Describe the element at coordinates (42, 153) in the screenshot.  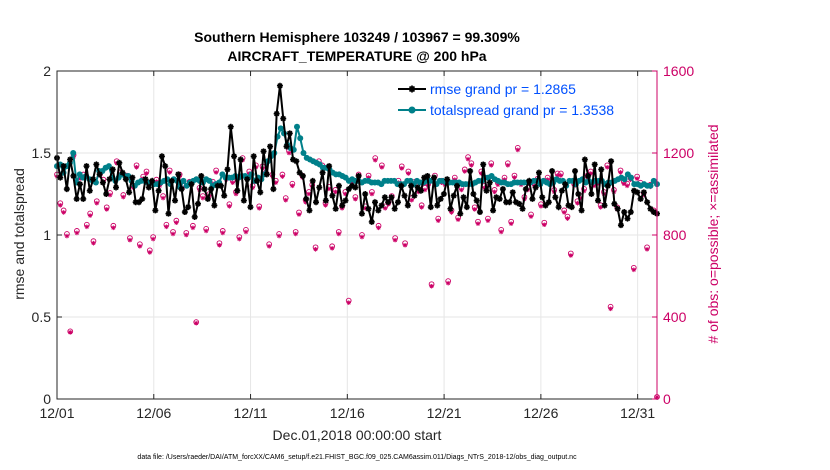
I see `y-tick-label: 1.5` at that location.